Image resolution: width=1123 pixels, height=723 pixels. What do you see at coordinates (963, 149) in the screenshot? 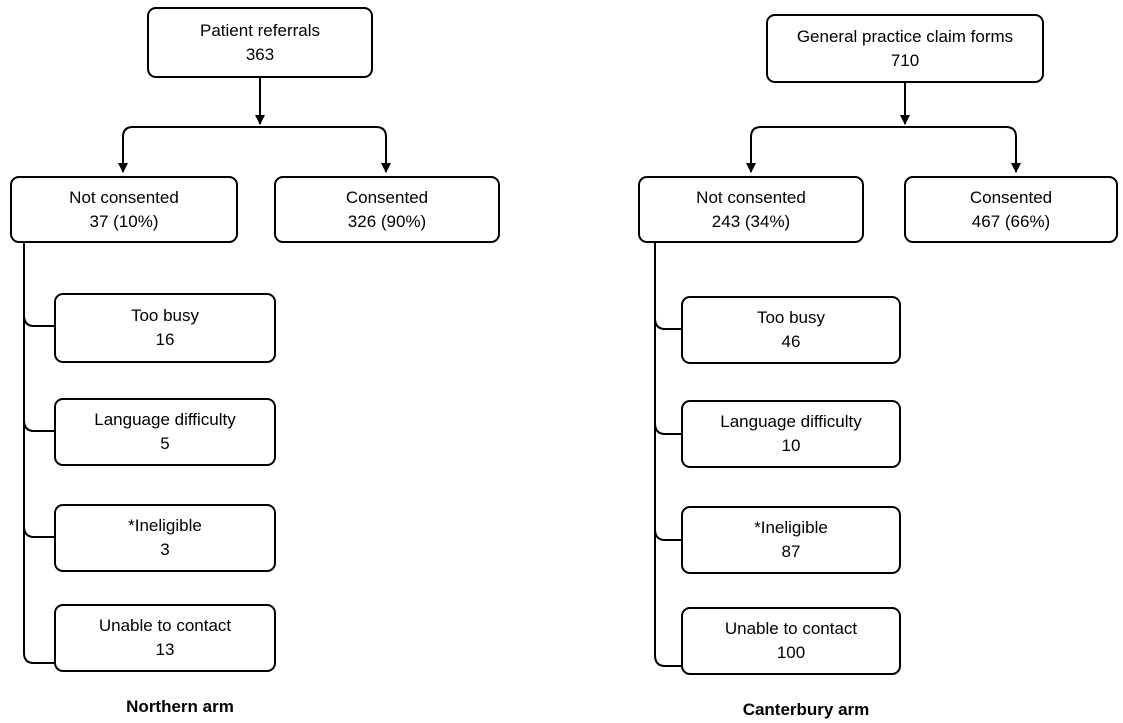
I see `canterbury-split-arrow-right` at bounding box center [963, 149].